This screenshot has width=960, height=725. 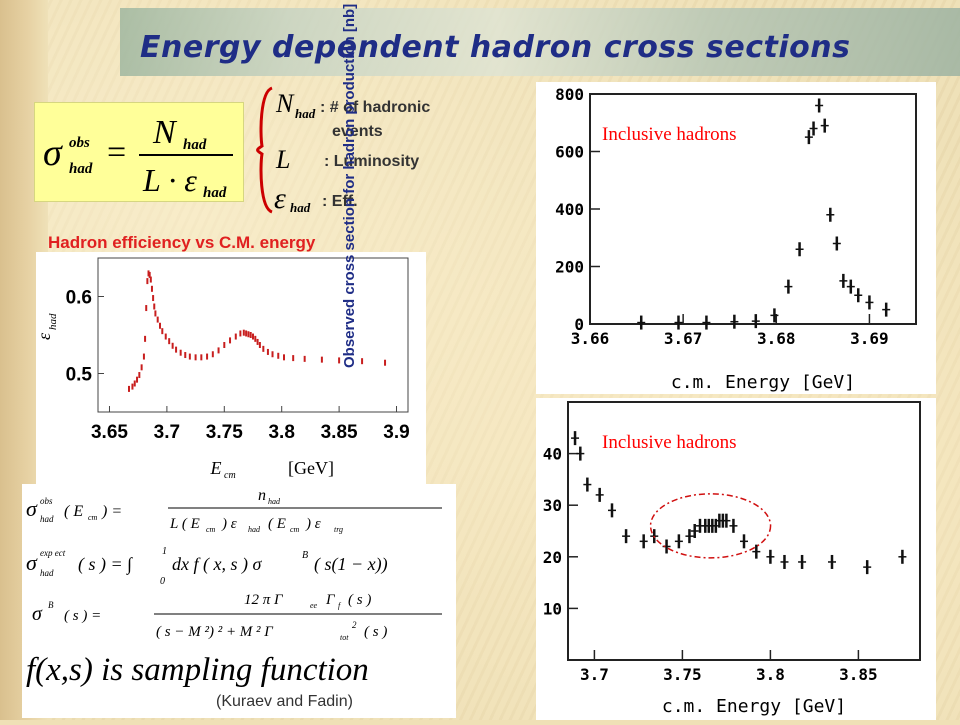 What do you see at coordinates (285, 103) in the screenshot?
I see `legend-symbol-n: N` at bounding box center [285, 103].